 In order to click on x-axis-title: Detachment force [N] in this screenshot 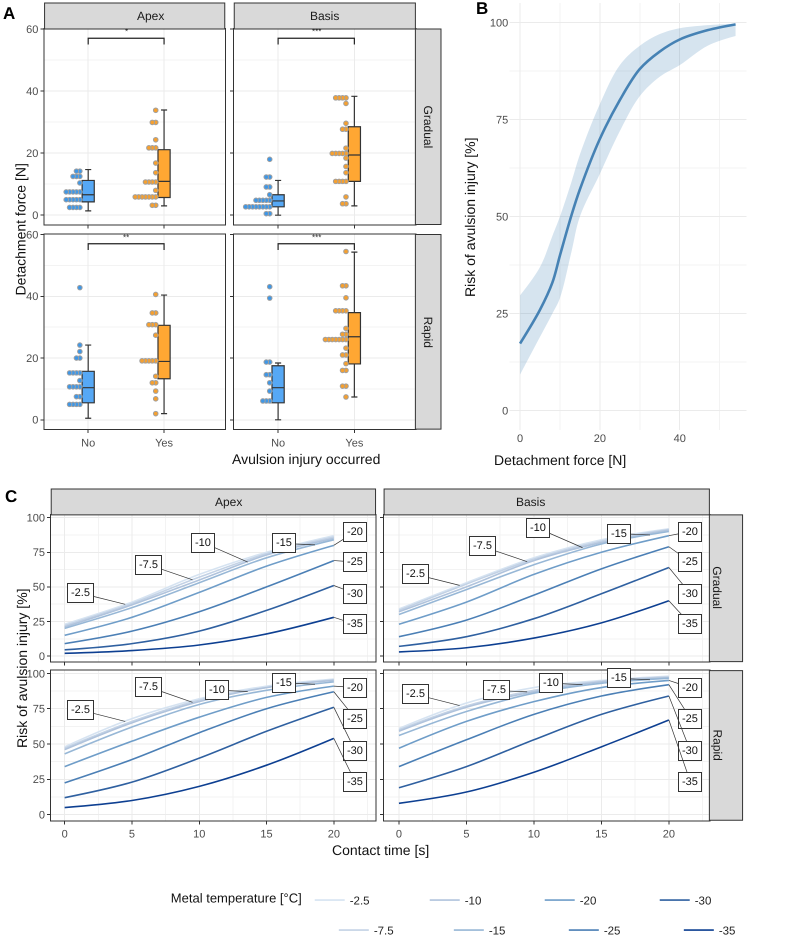, I will do `click(560, 460)`.